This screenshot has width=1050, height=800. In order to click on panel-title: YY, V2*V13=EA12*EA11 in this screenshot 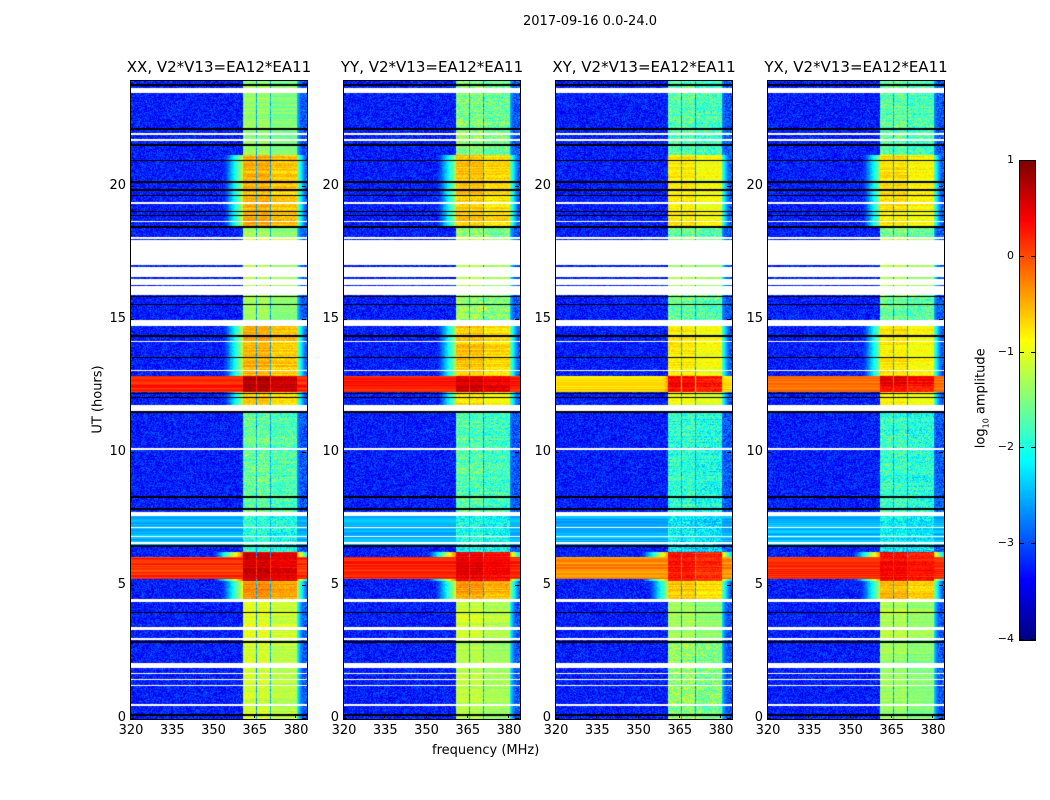, I will do `click(432, 67)`.